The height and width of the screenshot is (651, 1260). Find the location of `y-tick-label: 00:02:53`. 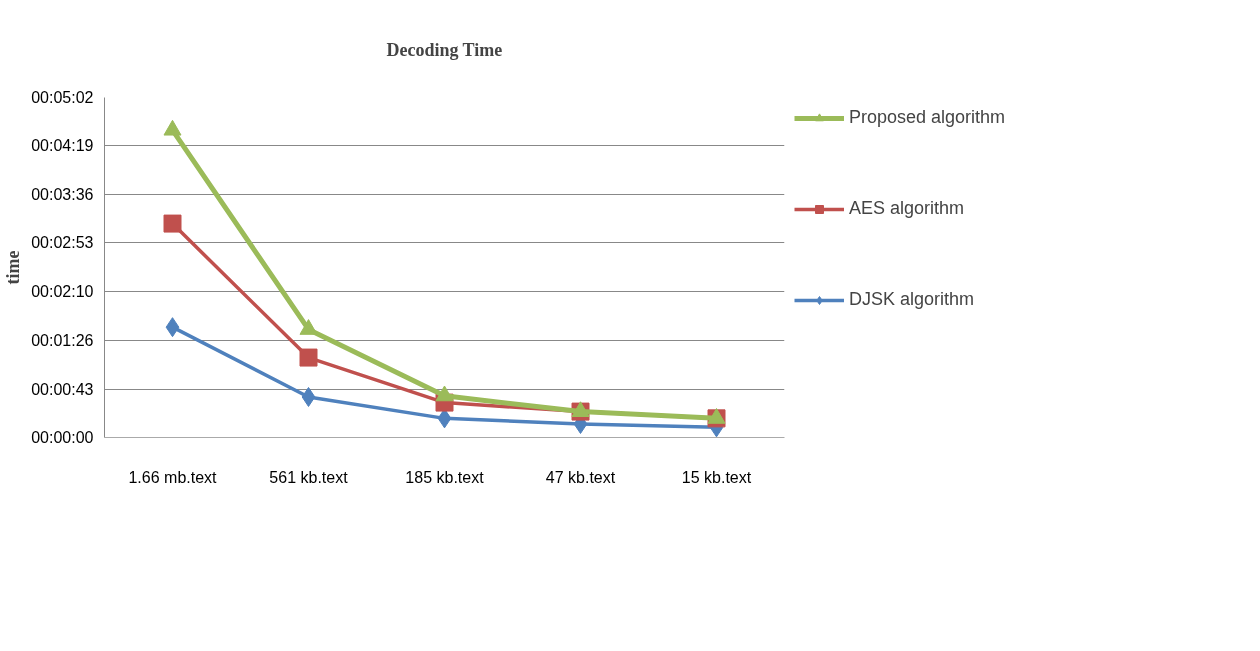

y-tick-label: 00:02:53 is located at coordinates (62, 243).